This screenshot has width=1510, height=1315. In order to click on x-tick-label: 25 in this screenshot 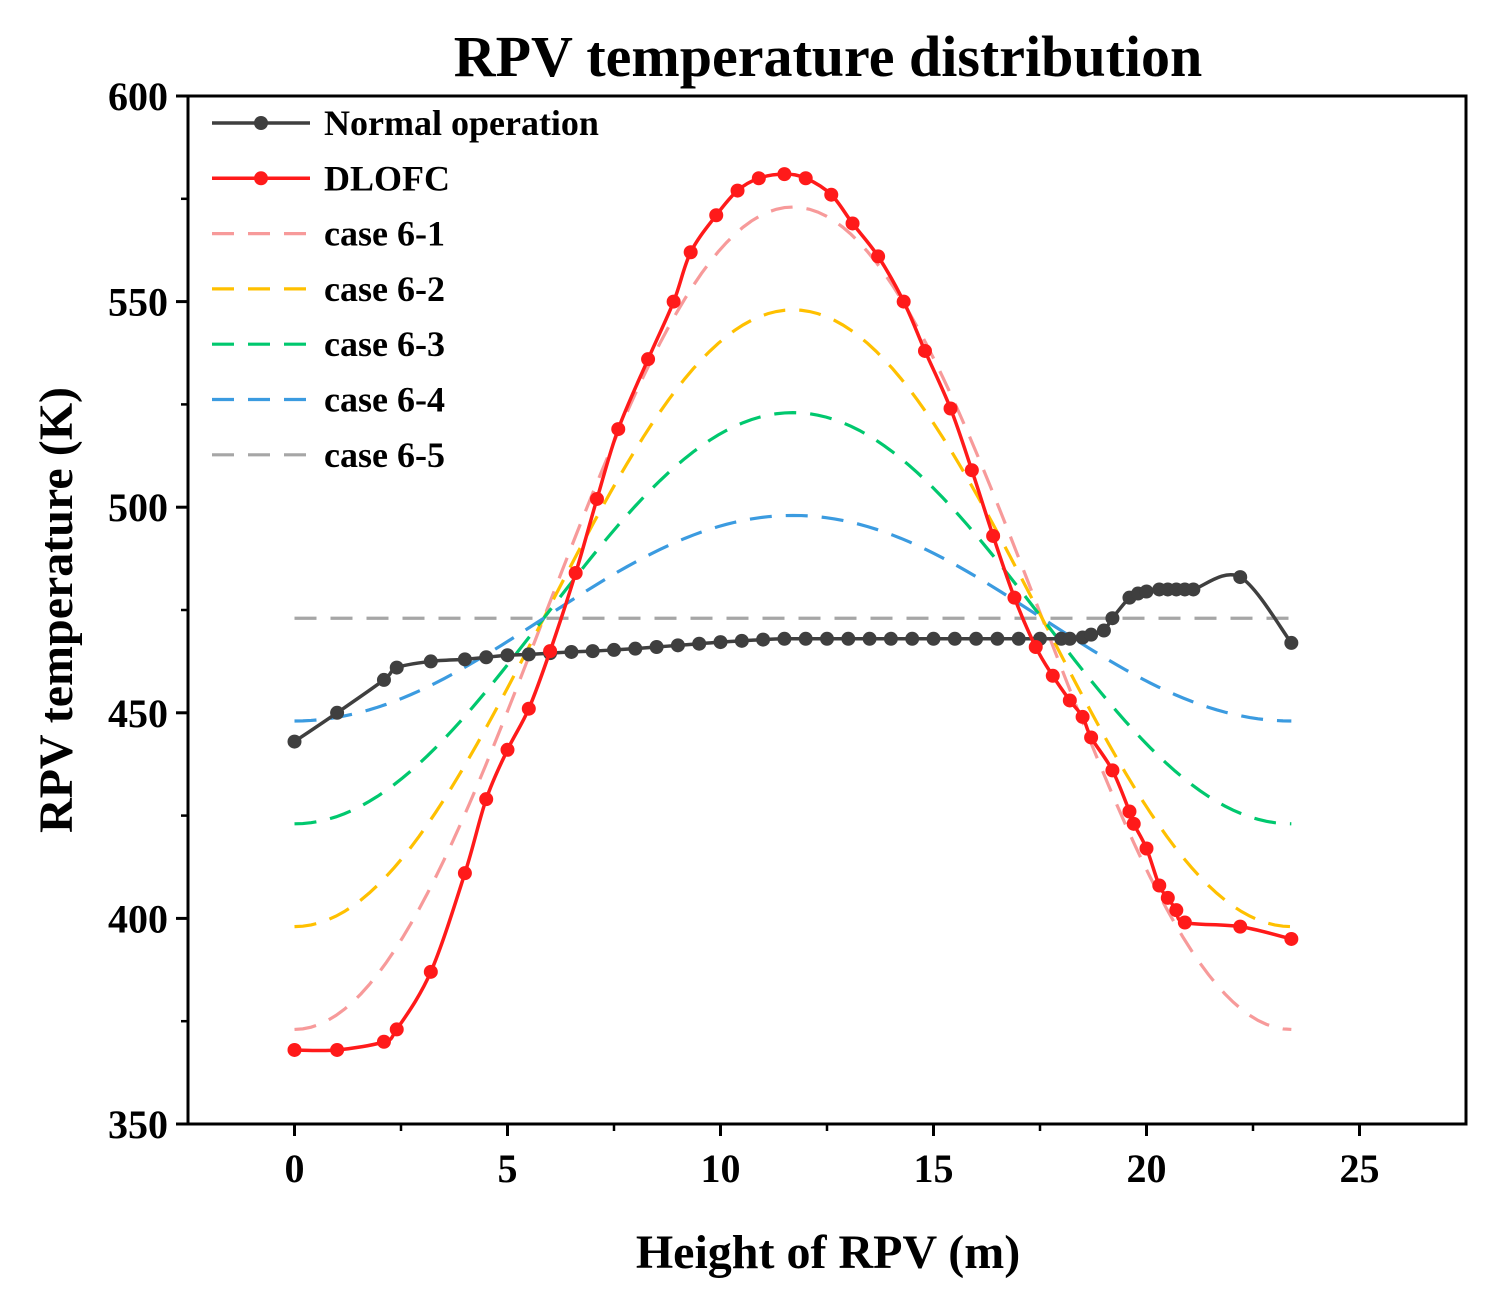, I will do `click(1360, 1168)`.